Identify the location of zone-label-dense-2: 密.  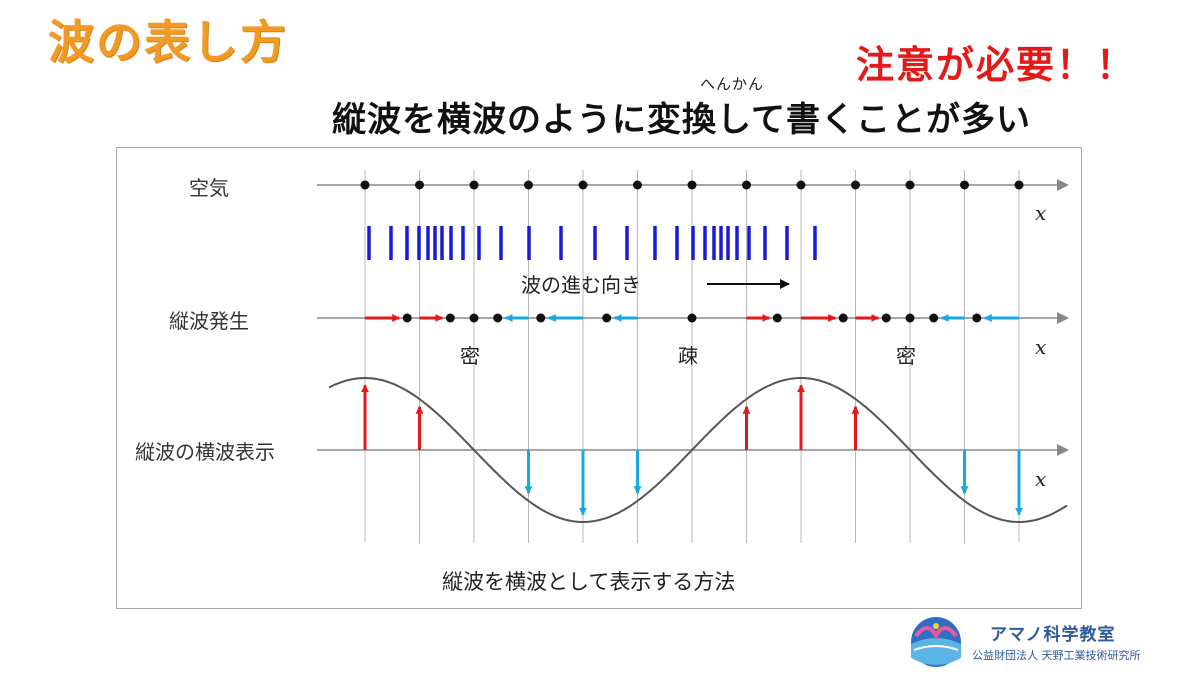
(906, 356).